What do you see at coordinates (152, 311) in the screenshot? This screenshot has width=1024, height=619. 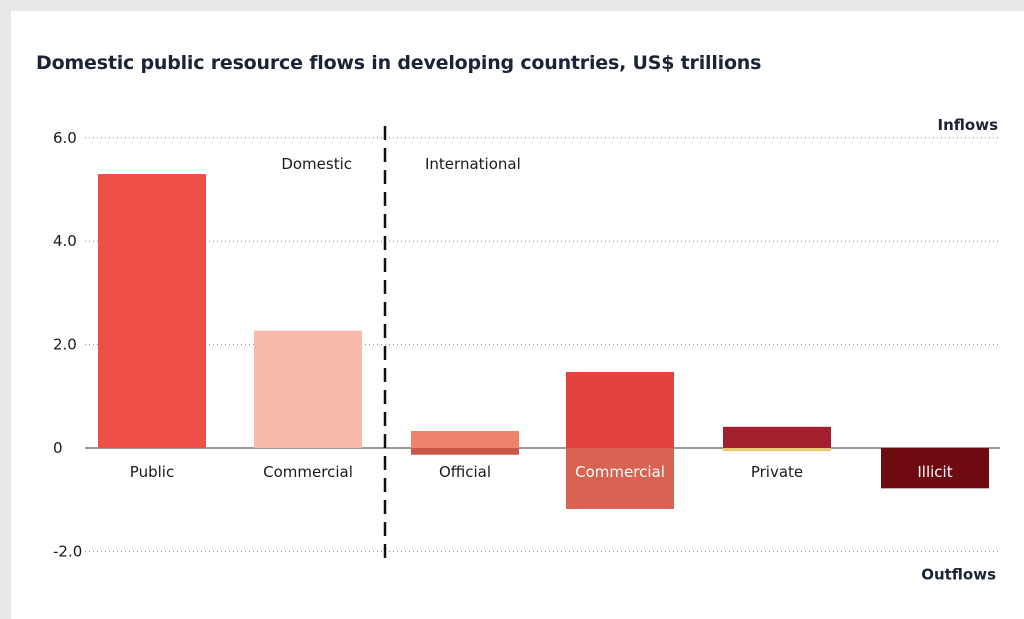 I see `bar-inflow-public` at bounding box center [152, 311].